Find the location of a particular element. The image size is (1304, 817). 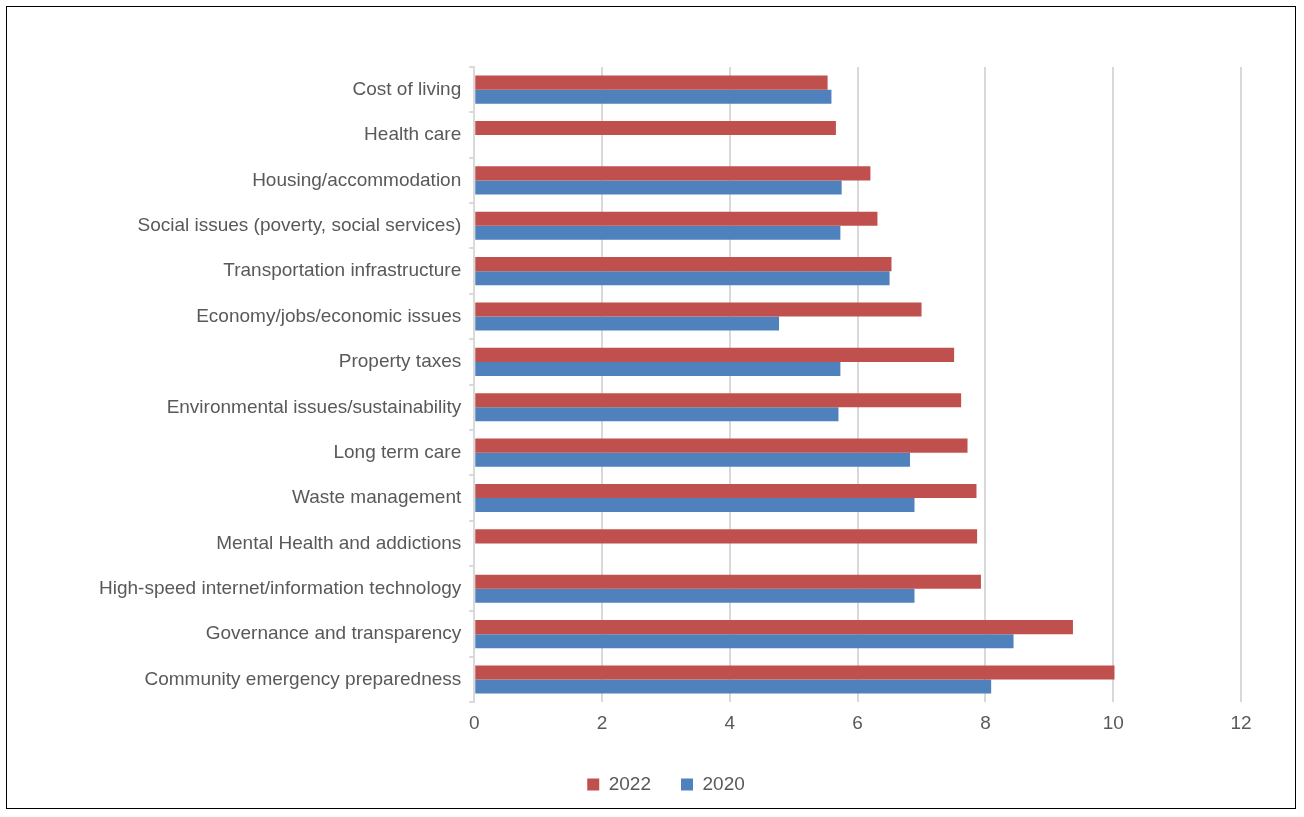

y-tick-label: Economy/jobs/economic issues is located at coordinates (329, 315).